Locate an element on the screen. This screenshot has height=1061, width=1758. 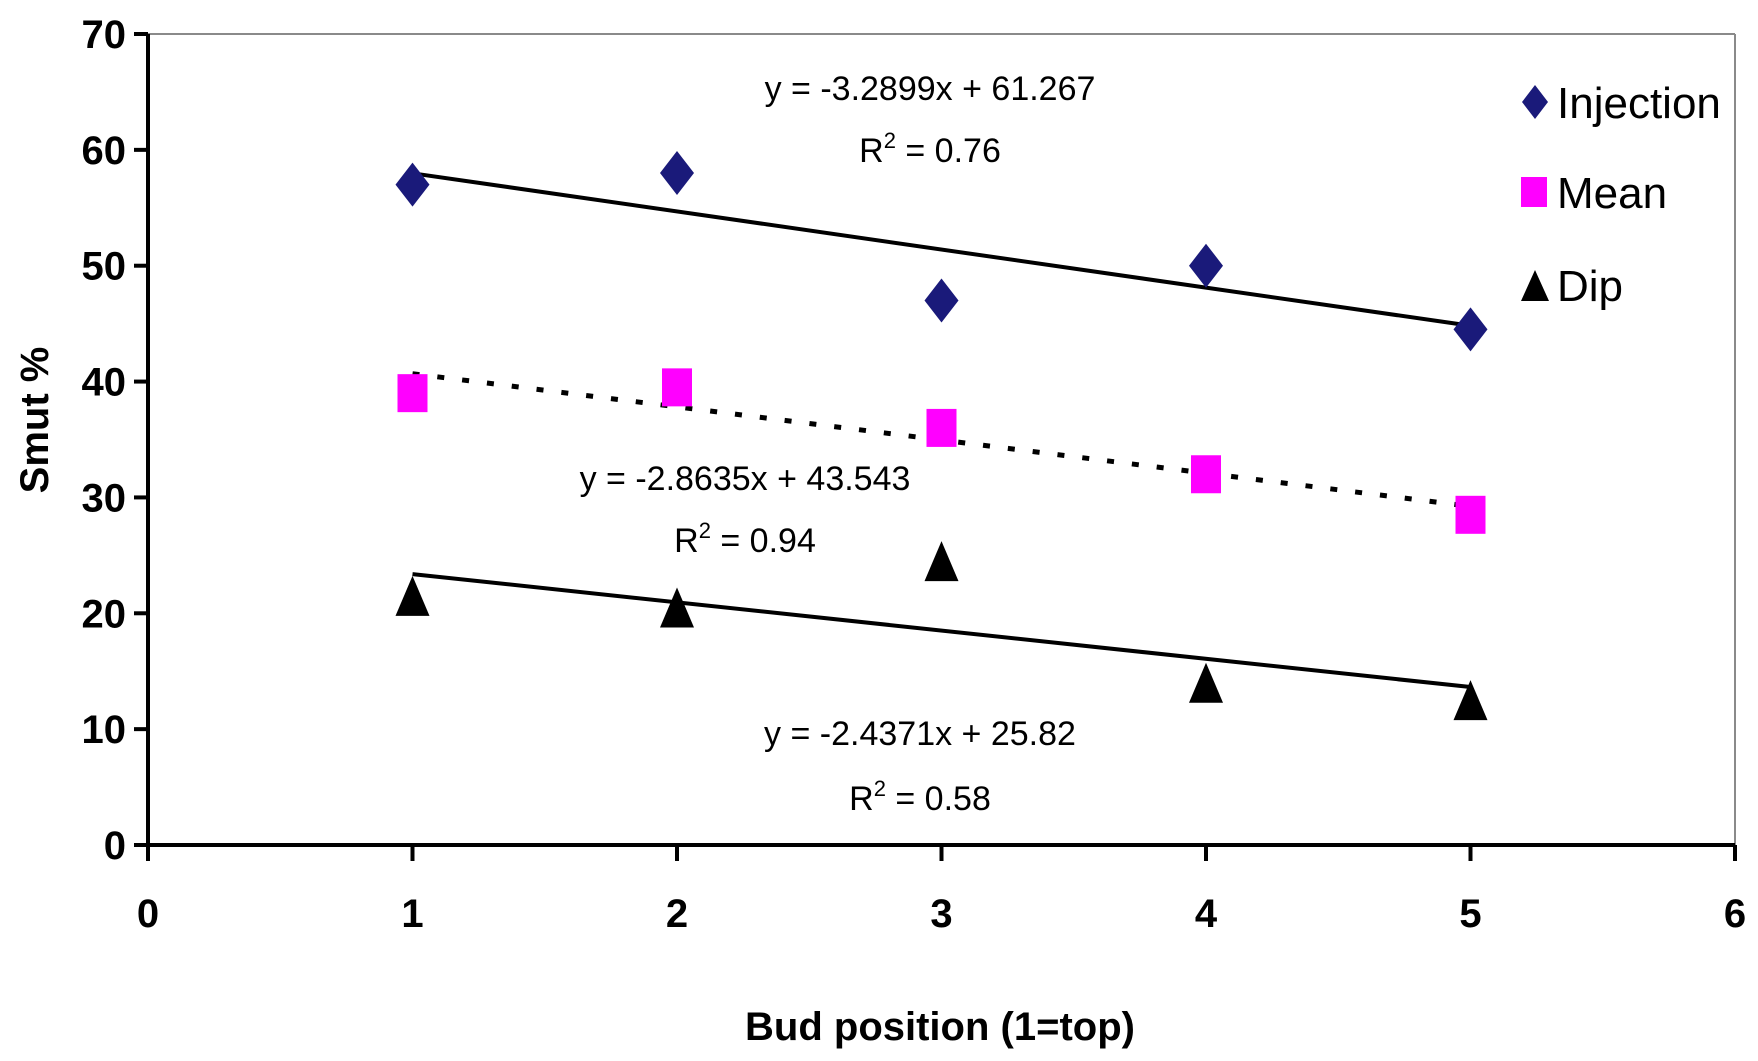
legend: Injection Mean Dip is located at coordinates (1621, 195).